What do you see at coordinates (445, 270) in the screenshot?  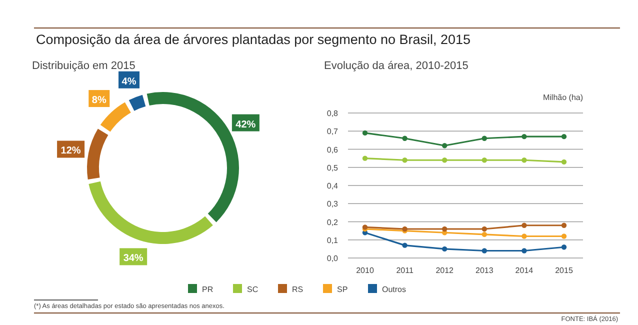 I see `x-tick-label: 2012` at bounding box center [445, 270].